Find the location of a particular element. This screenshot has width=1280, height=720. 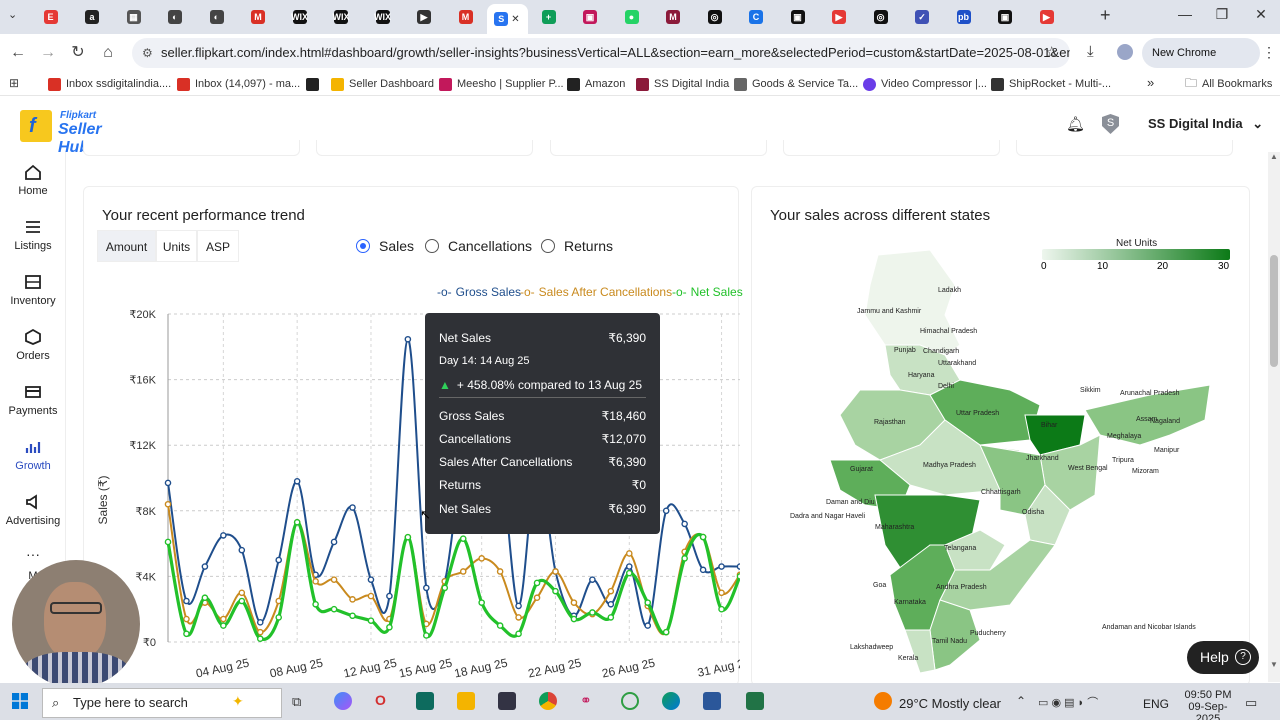

file-explorer-icon is located at coordinates (466, 701).